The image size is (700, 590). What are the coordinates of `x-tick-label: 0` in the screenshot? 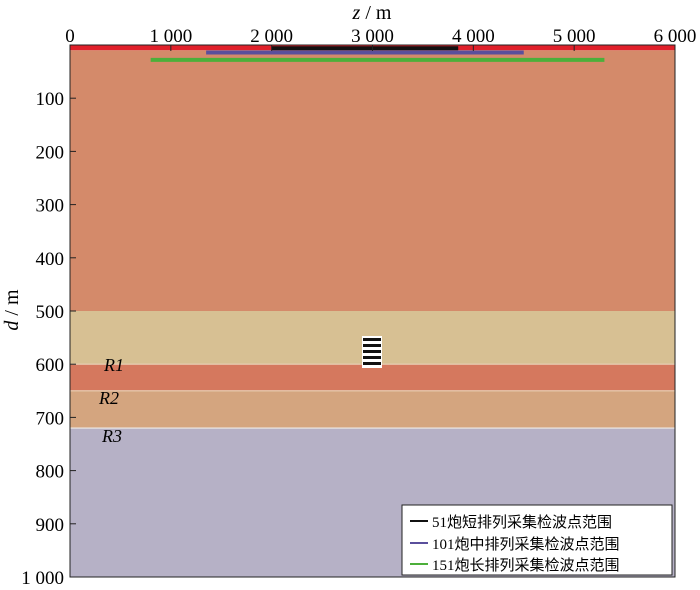 It's located at (70, 36).